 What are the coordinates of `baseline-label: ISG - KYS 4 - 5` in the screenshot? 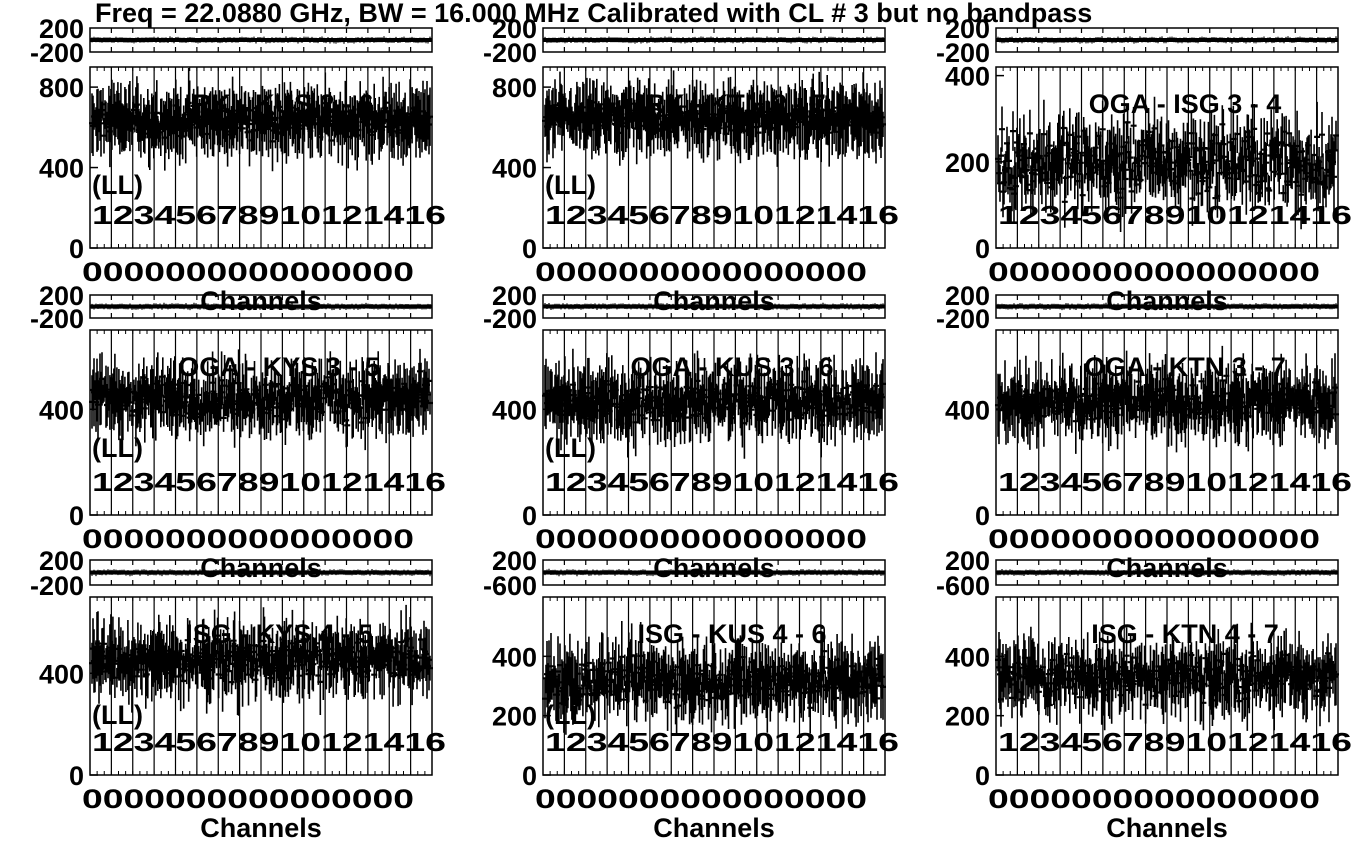 It's located at (279, 634).